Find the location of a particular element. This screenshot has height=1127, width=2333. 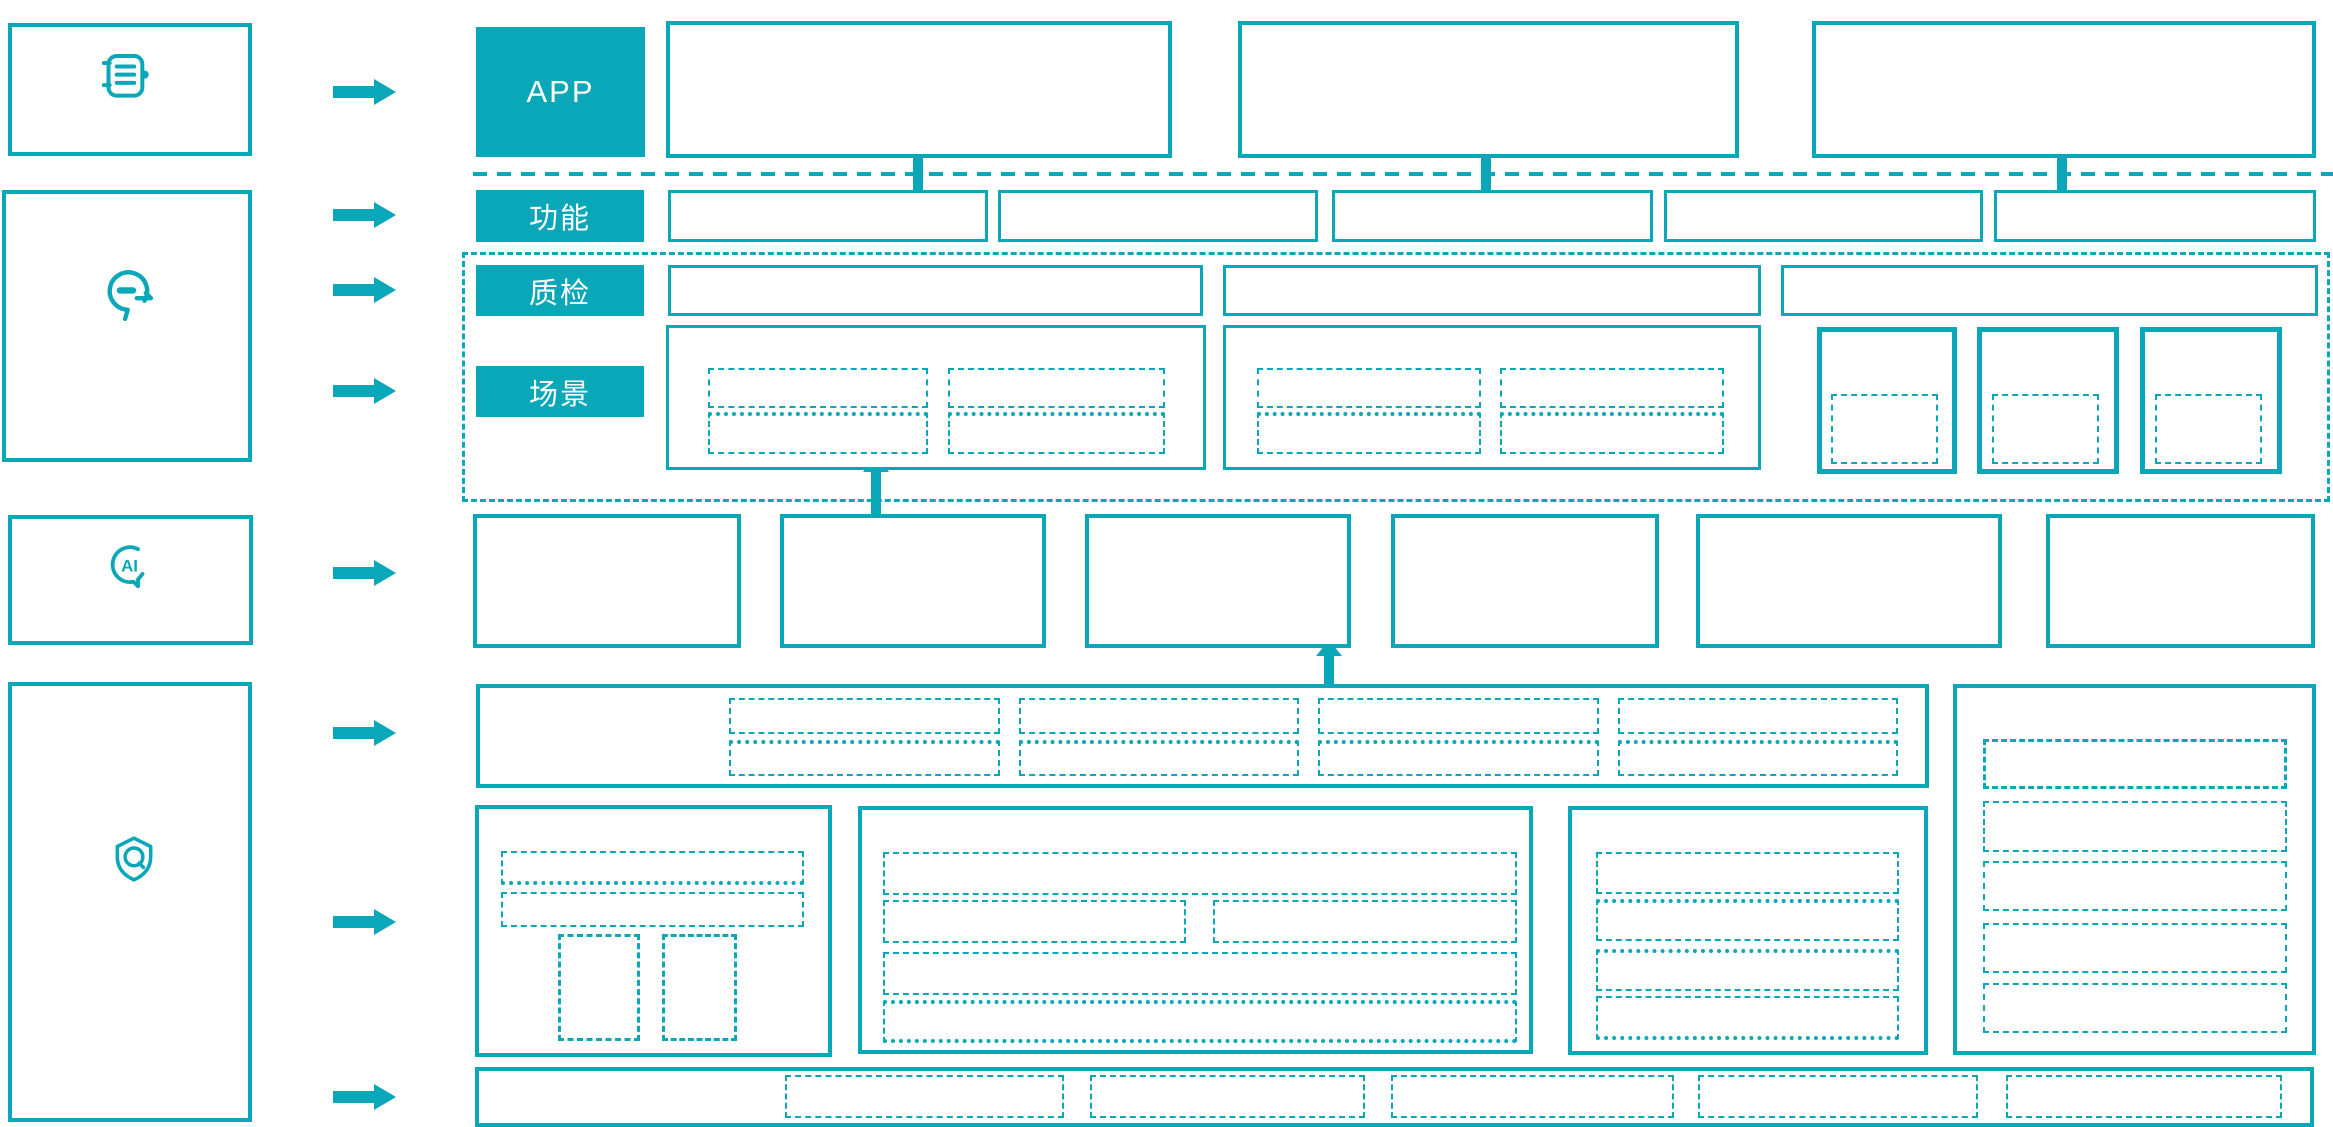

scene-1-cell-top-right is located at coordinates (1056, 388).